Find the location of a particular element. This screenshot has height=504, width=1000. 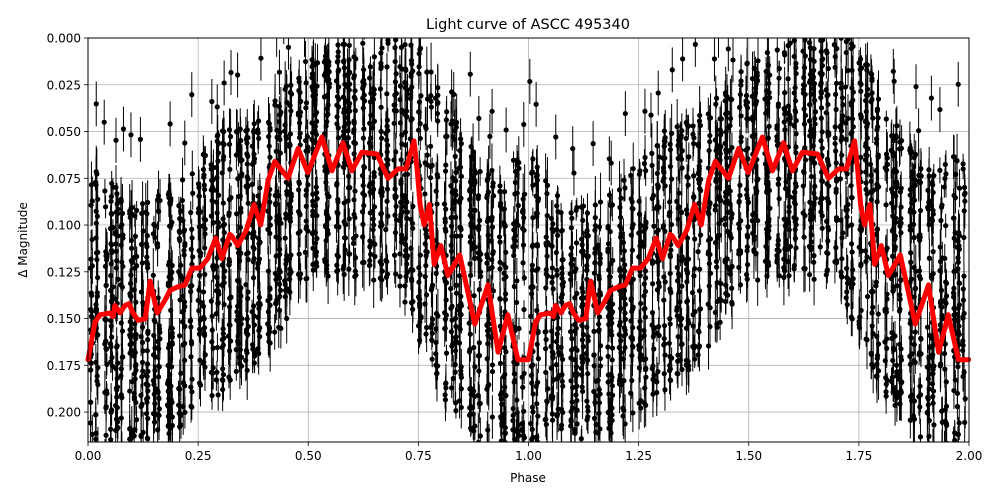

x-tick-label: 0.50 is located at coordinates (308, 456).